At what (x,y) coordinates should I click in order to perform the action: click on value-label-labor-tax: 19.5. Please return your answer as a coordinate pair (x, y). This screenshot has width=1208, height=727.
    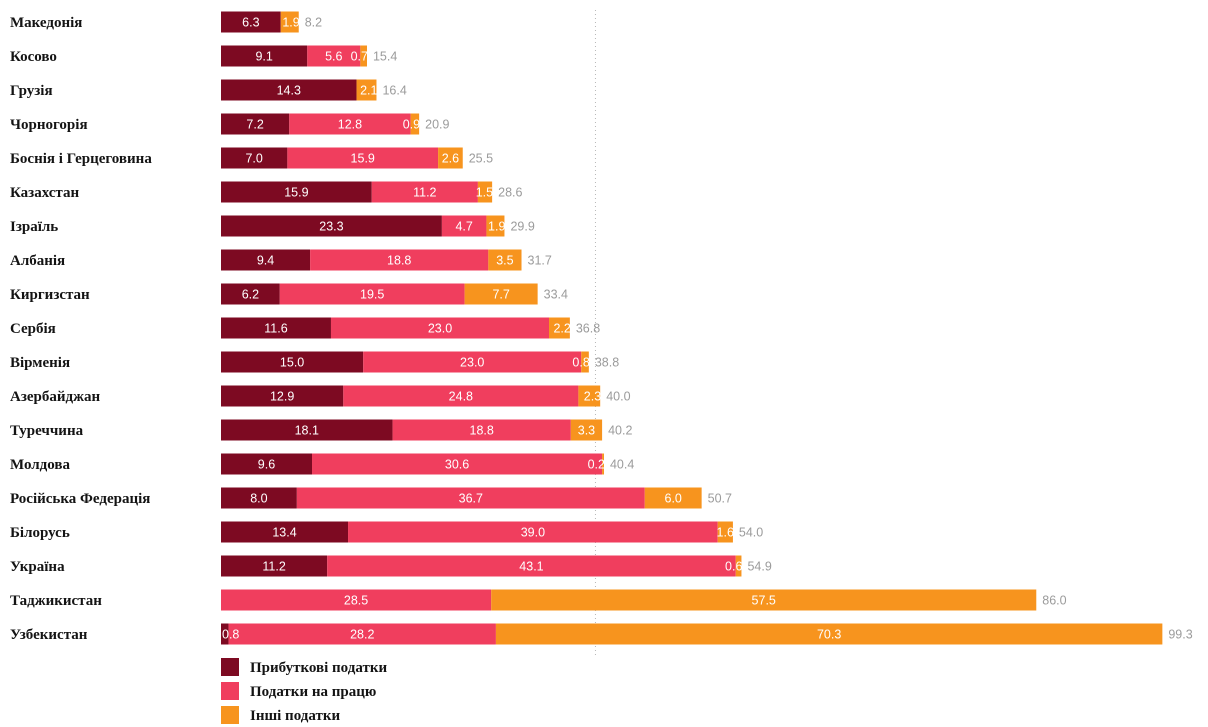
    Looking at the image, I should click on (372, 295).